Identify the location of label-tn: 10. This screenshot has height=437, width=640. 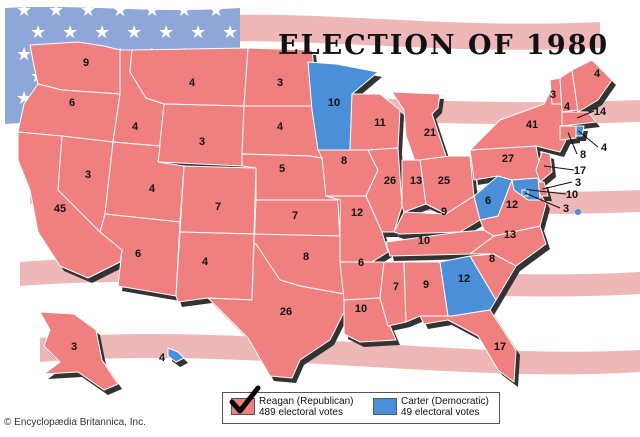
(424, 241).